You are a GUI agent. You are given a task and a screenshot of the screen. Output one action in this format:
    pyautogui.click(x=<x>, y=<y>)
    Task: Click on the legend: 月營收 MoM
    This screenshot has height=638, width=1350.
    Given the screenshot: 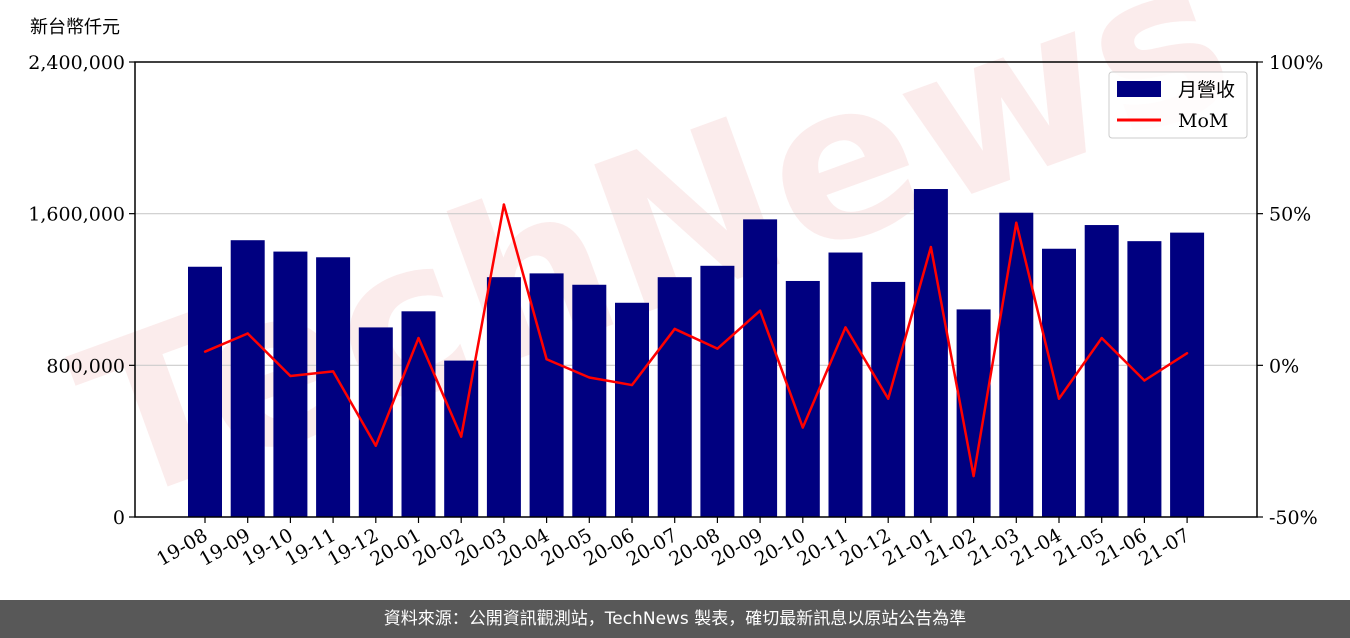 What is the action you would take?
    pyautogui.click(x=1178, y=105)
    